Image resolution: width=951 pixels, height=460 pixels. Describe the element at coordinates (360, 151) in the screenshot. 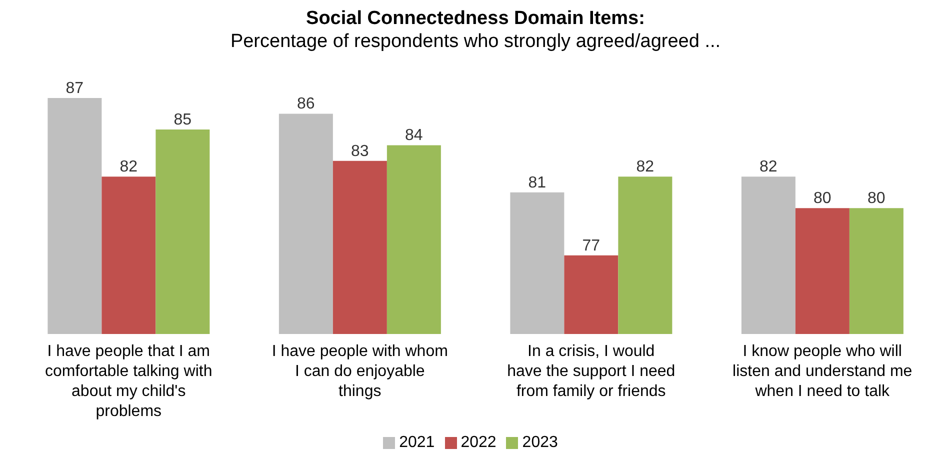

I see `data-label: 83` at that location.